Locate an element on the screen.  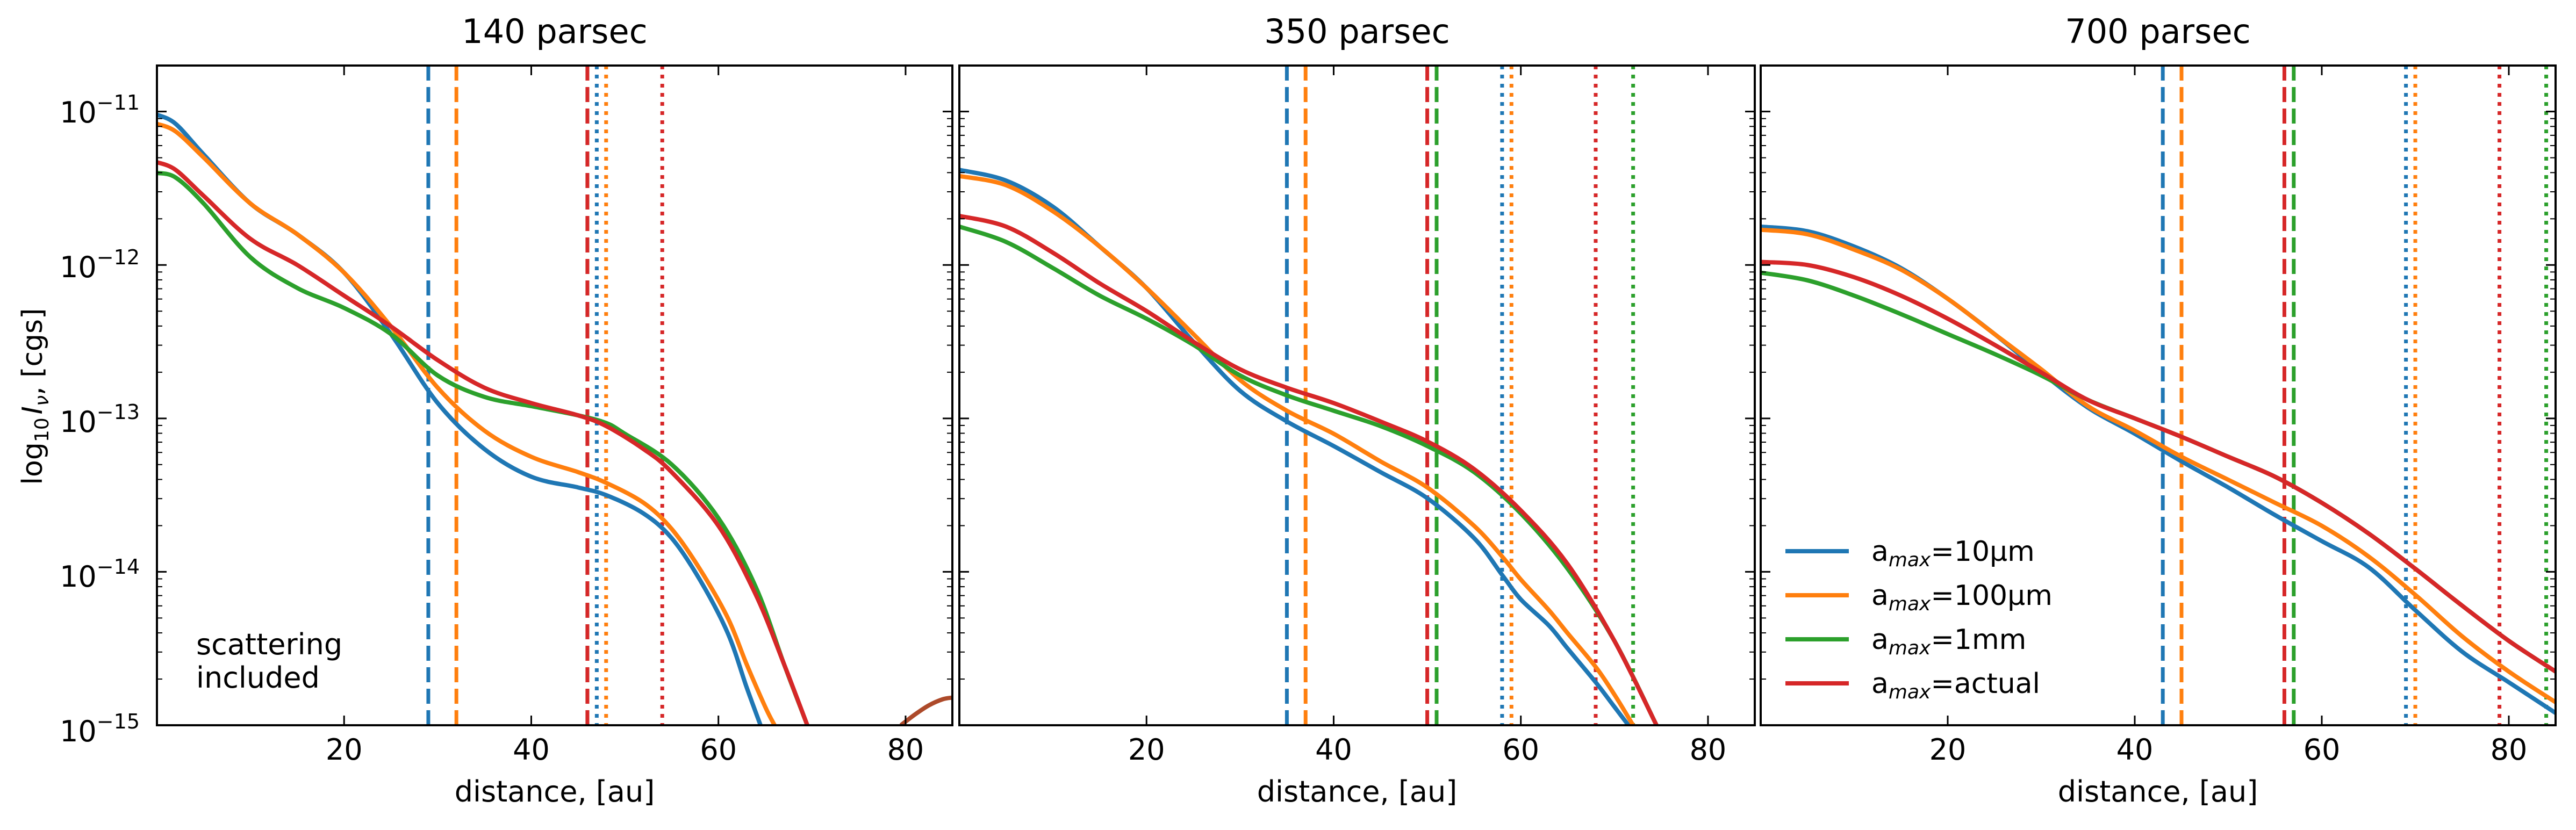
panel-title: 700 parsec is located at coordinates (2157, 31).